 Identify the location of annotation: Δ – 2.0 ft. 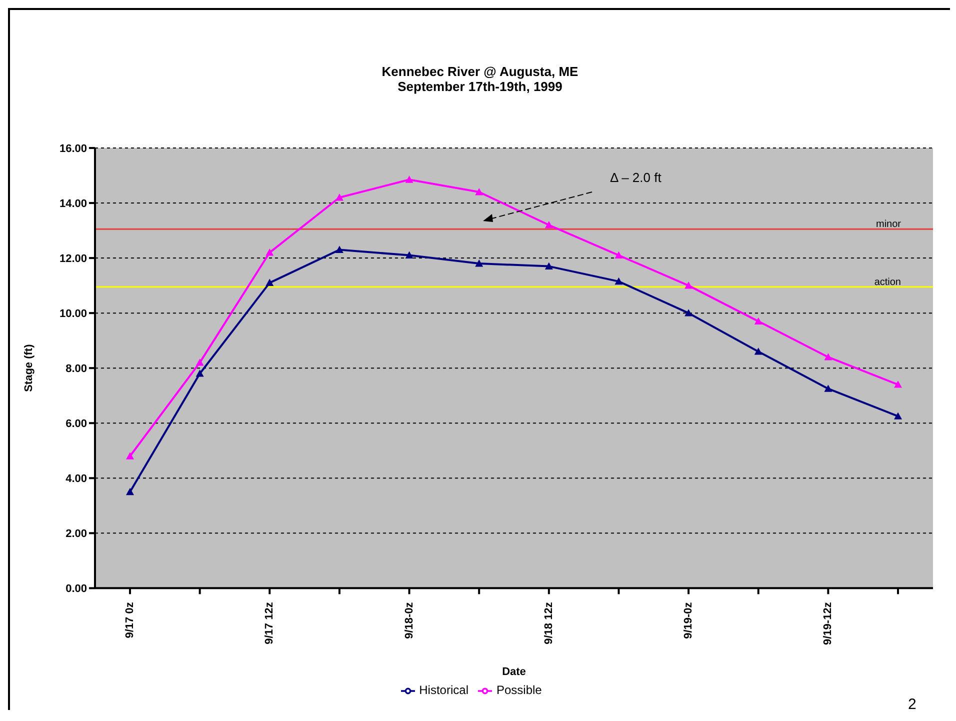
(636, 177).